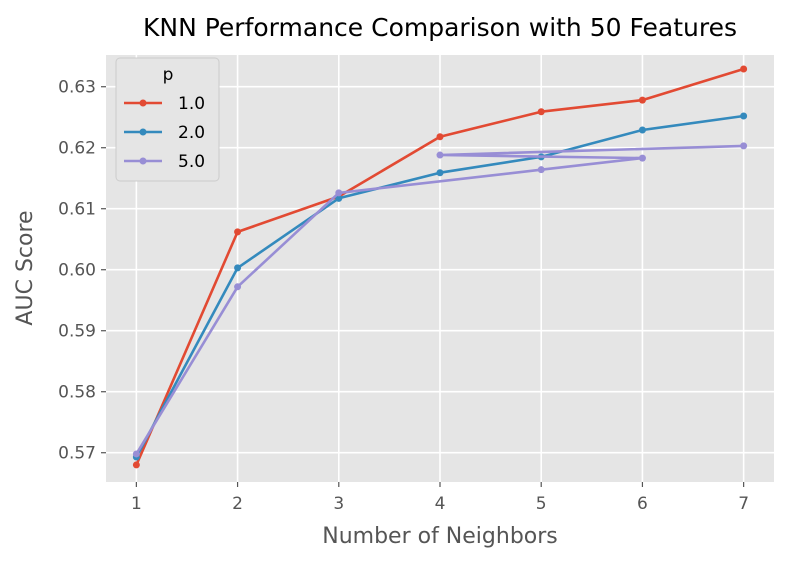 The width and height of the screenshot is (796, 566). Describe the element at coordinates (164, 162) in the screenshot. I see `legend-item: 5.0` at that location.